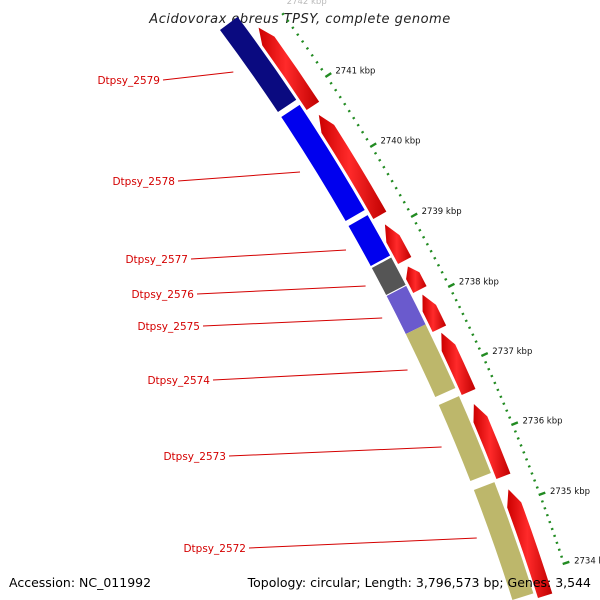 The height and width of the screenshot is (600, 600). I want to click on kbp-tick-label: 2738 kbp, so click(479, 283).